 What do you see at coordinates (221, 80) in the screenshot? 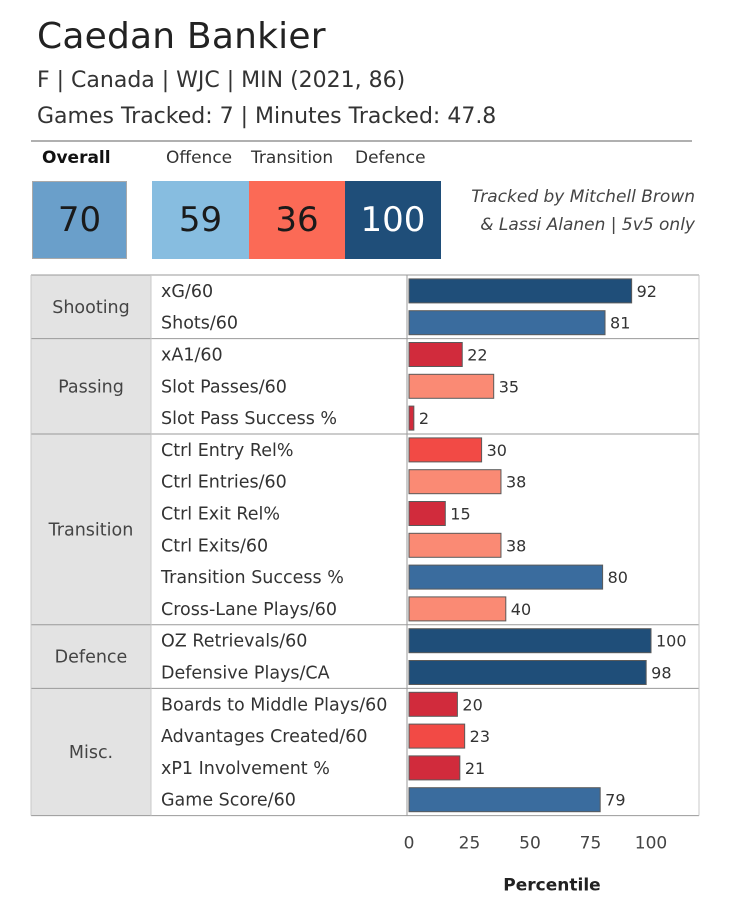
I see `player-info: F | Canada | WJC | MIN (2021, 86)` at bounding box center [221, 80].